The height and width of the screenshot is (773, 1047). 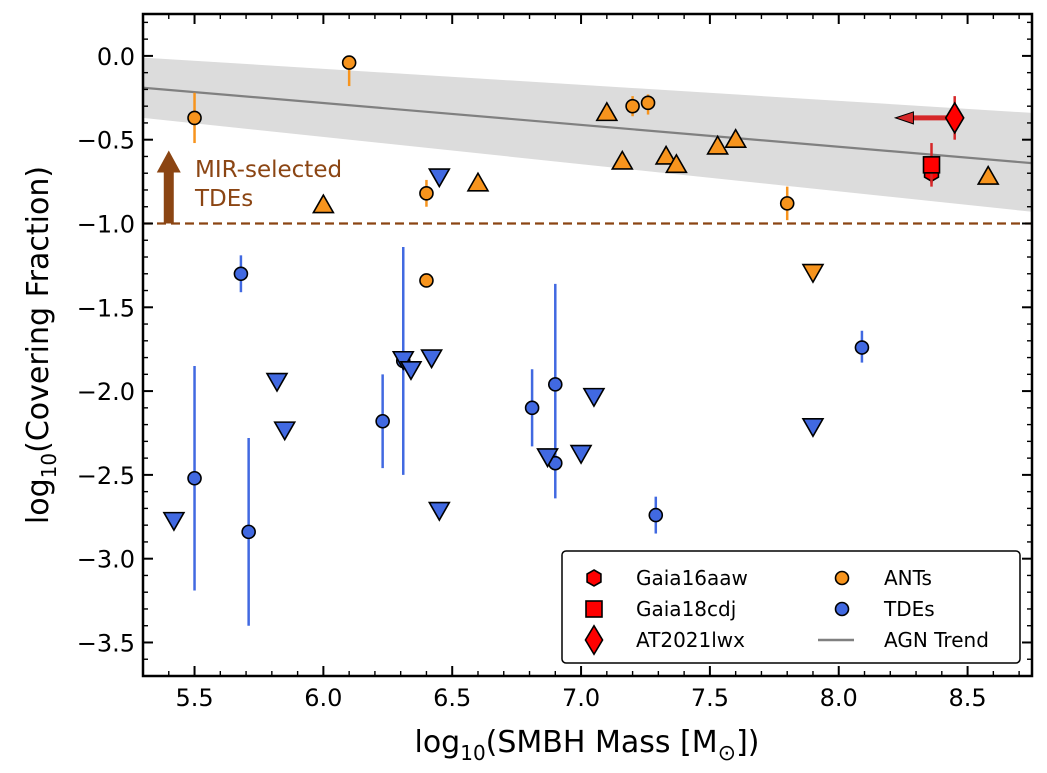 What do you see at coordinates (106, 560) in the screenshot?
I see `y-tick-label: −3.0` at bounding box center [106, 560].